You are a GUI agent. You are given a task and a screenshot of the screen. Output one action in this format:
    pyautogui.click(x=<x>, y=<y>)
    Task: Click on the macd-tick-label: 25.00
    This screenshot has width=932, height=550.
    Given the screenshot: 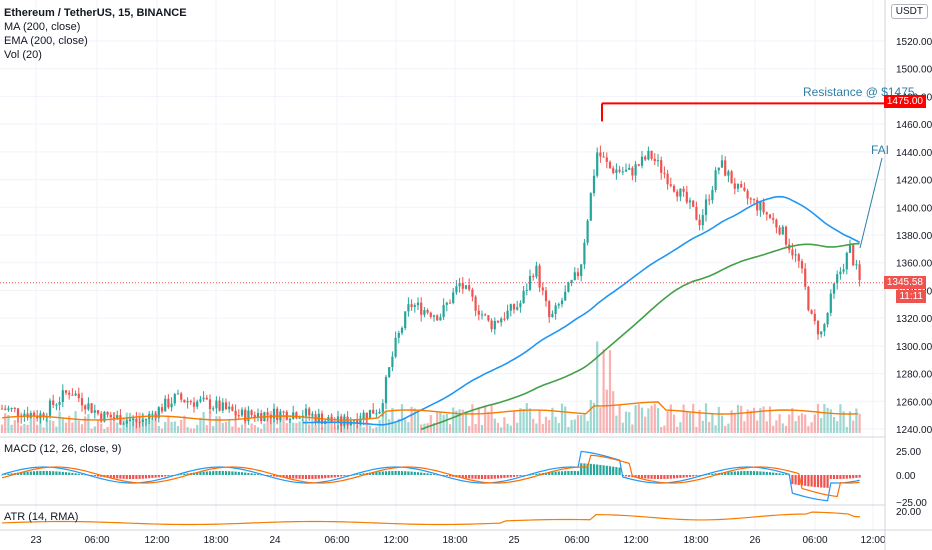 What is the action you would take?
    pyautogui.click(x=908, y=452)
    